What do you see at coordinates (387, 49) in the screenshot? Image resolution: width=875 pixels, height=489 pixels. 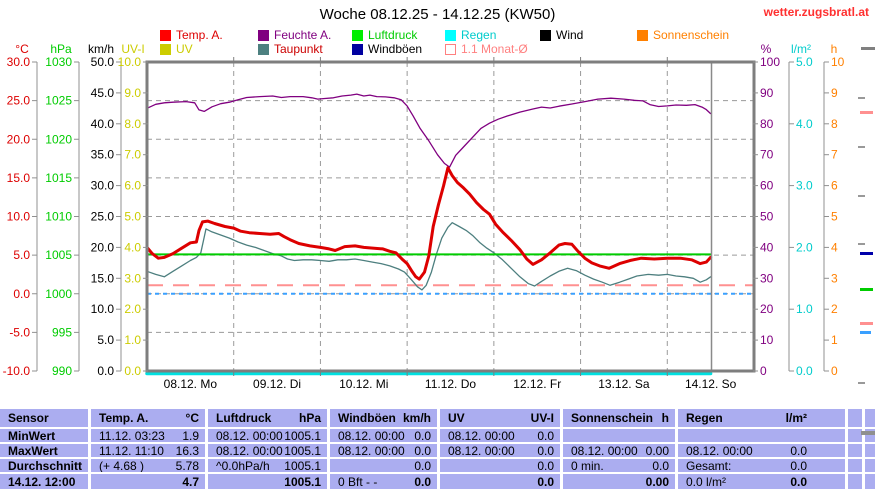 I see `legend-item-windb-en: Windböen` at bounding box center [387, 49].